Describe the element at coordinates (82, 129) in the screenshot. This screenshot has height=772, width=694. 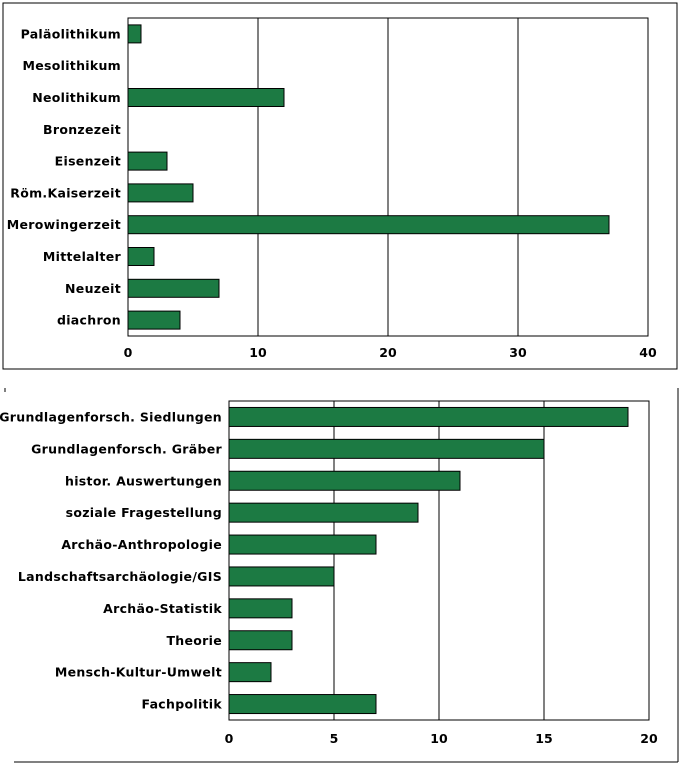
I see `period-category-label: Bronzezeit` at that location.